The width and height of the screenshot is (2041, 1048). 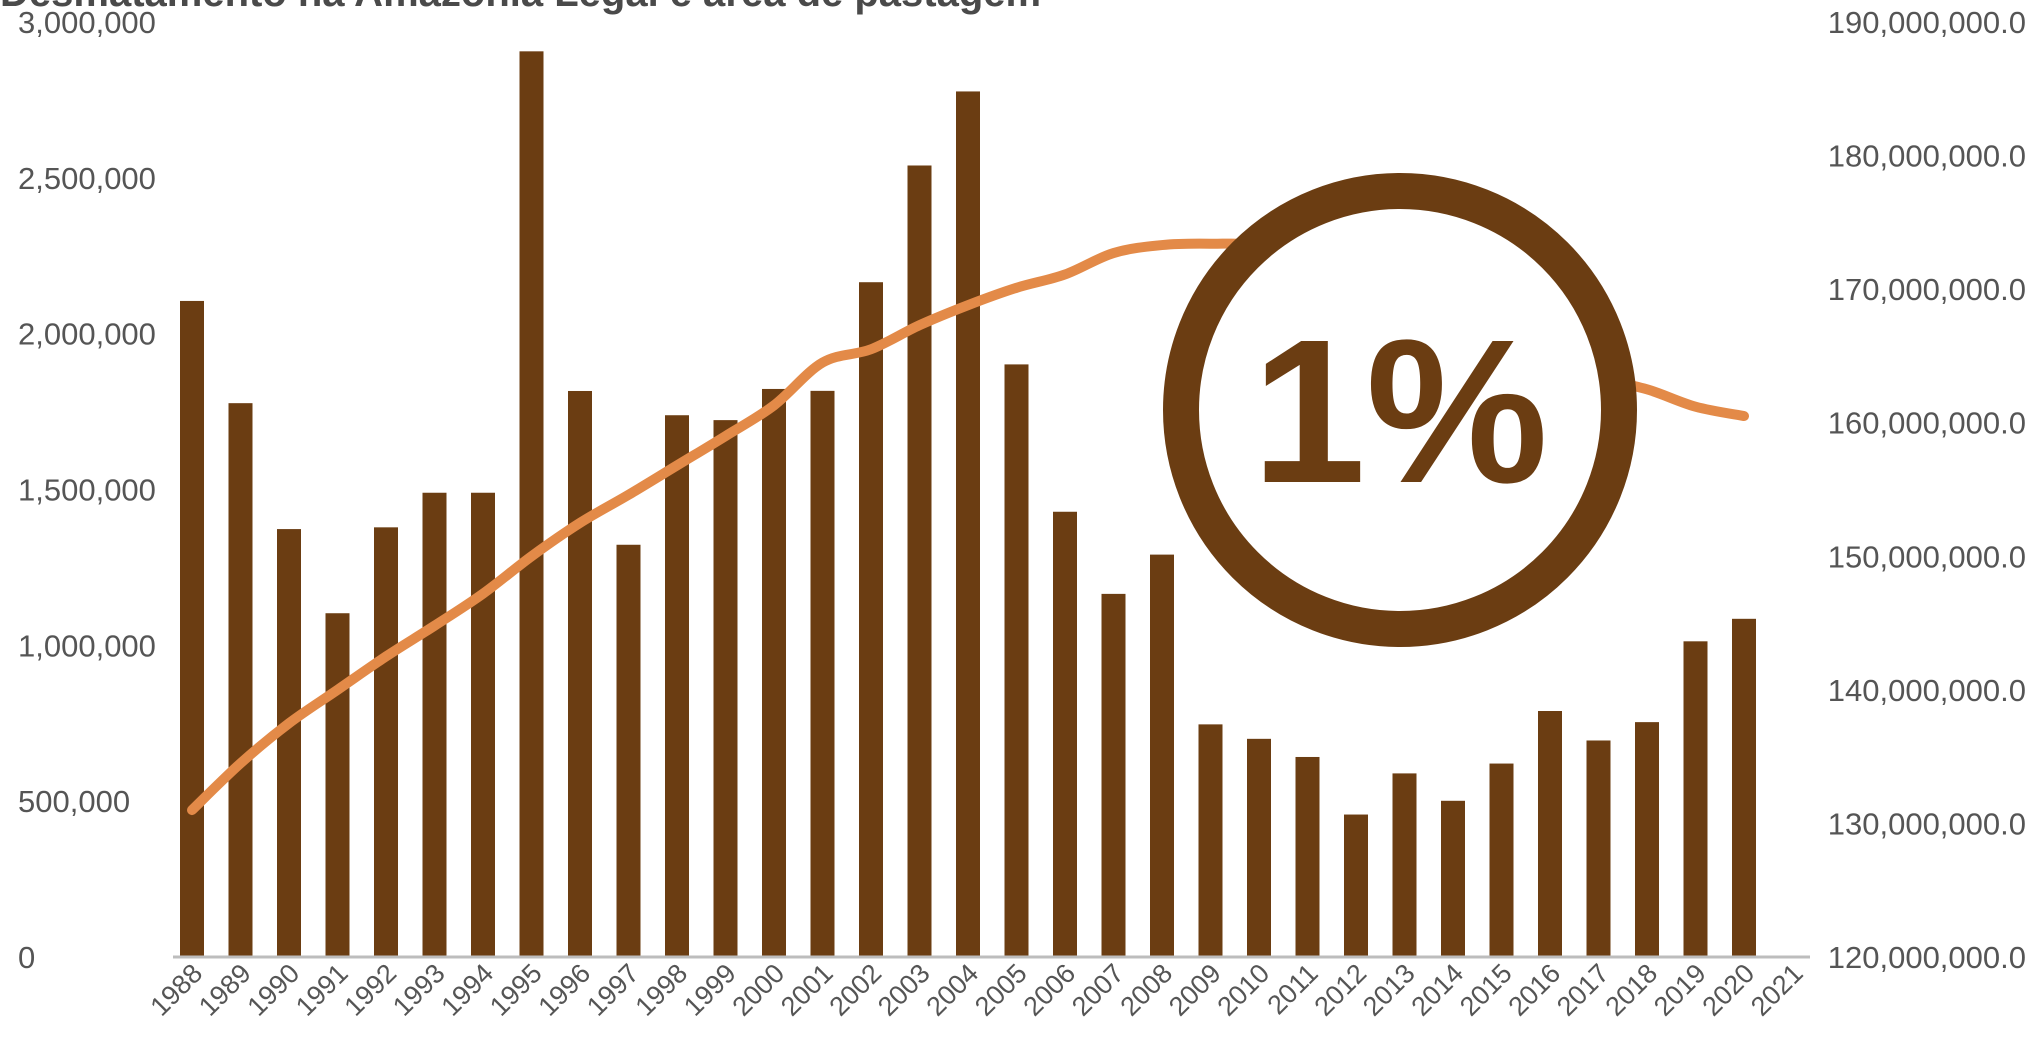 I want to click on x-tick-label: 2001, so click(x=807, y=990).